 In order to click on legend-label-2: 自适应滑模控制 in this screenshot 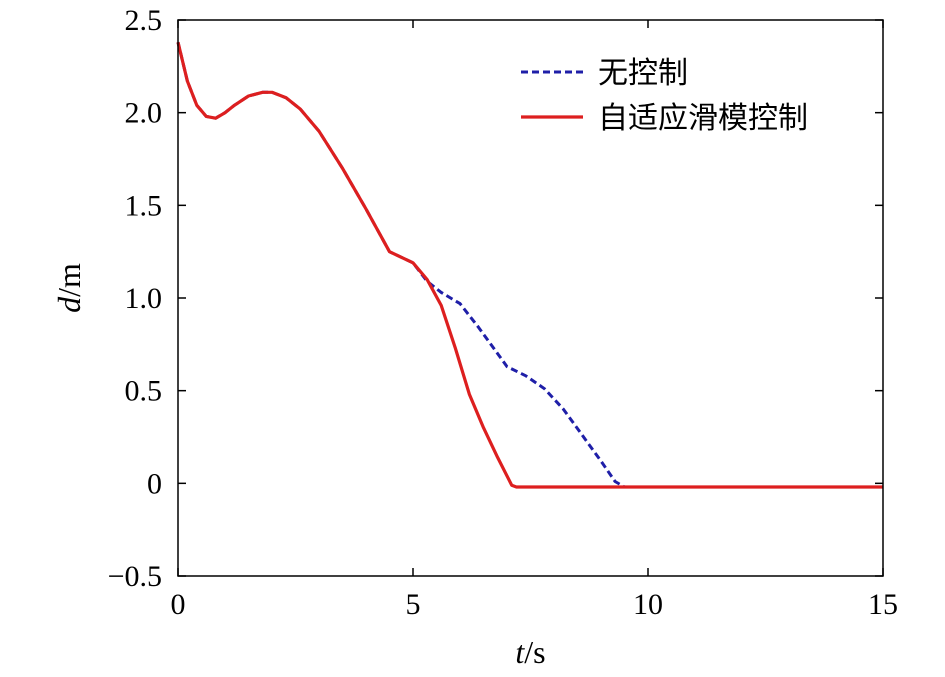, I will do `click(703, 118)`.